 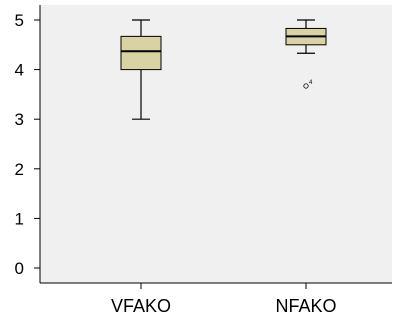 What do you see at coordinates (141, 53) in the screenshot?
I see `iqr-box` at bounding box center [141, 53].